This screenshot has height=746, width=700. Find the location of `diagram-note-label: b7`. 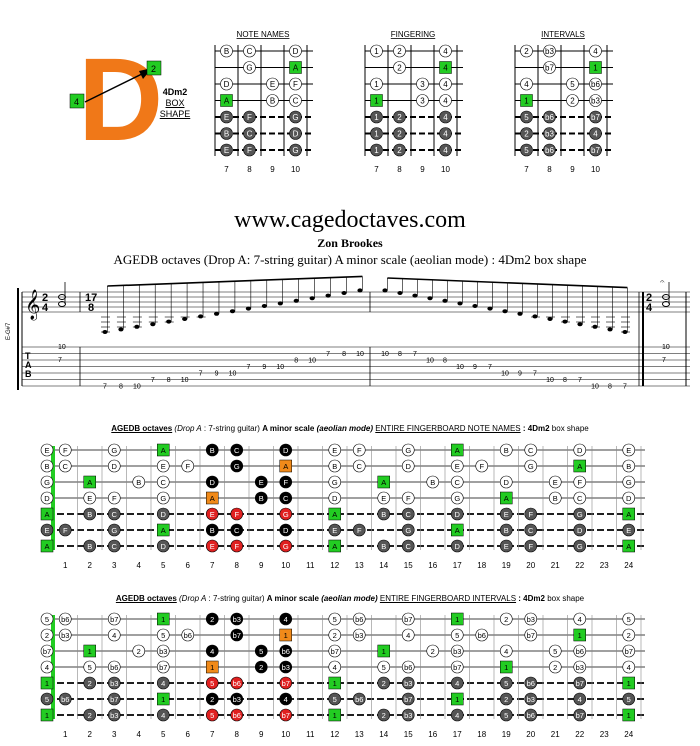

diagram-note-label: b7 is located at coordinates (595, 117).